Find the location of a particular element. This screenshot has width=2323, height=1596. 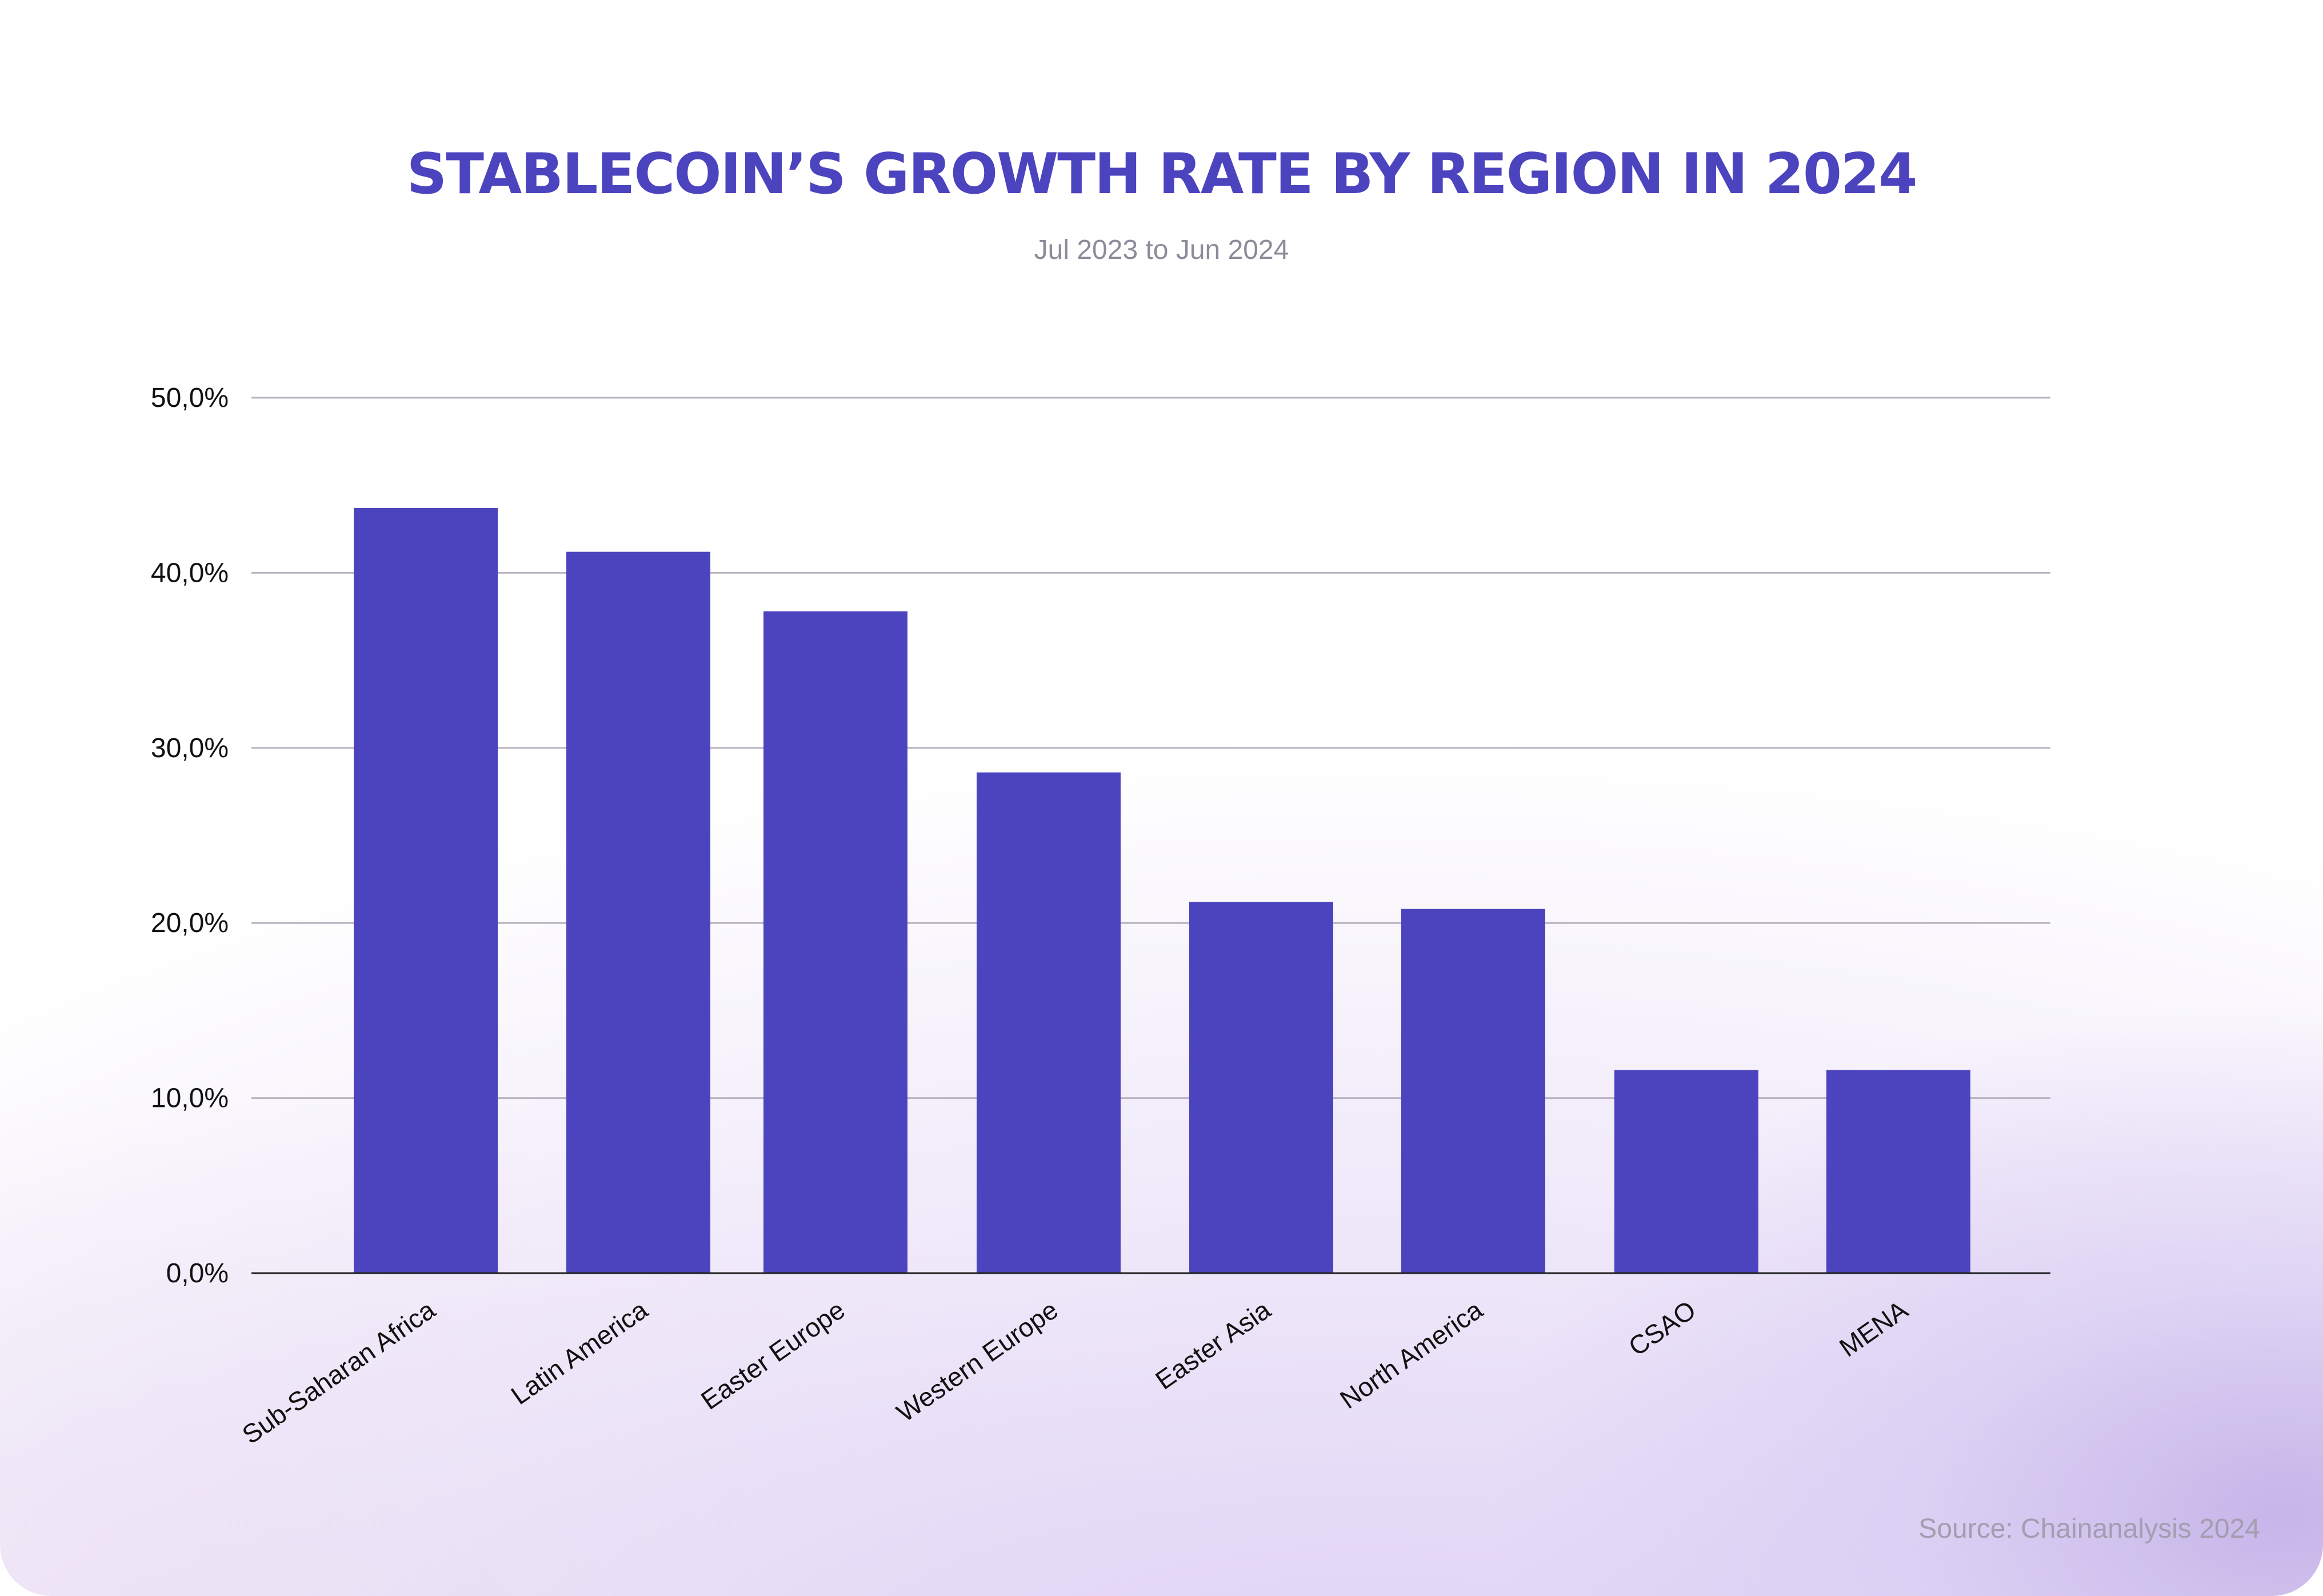

bar-sub-saharan-africa is located at coordinates (426, 890).